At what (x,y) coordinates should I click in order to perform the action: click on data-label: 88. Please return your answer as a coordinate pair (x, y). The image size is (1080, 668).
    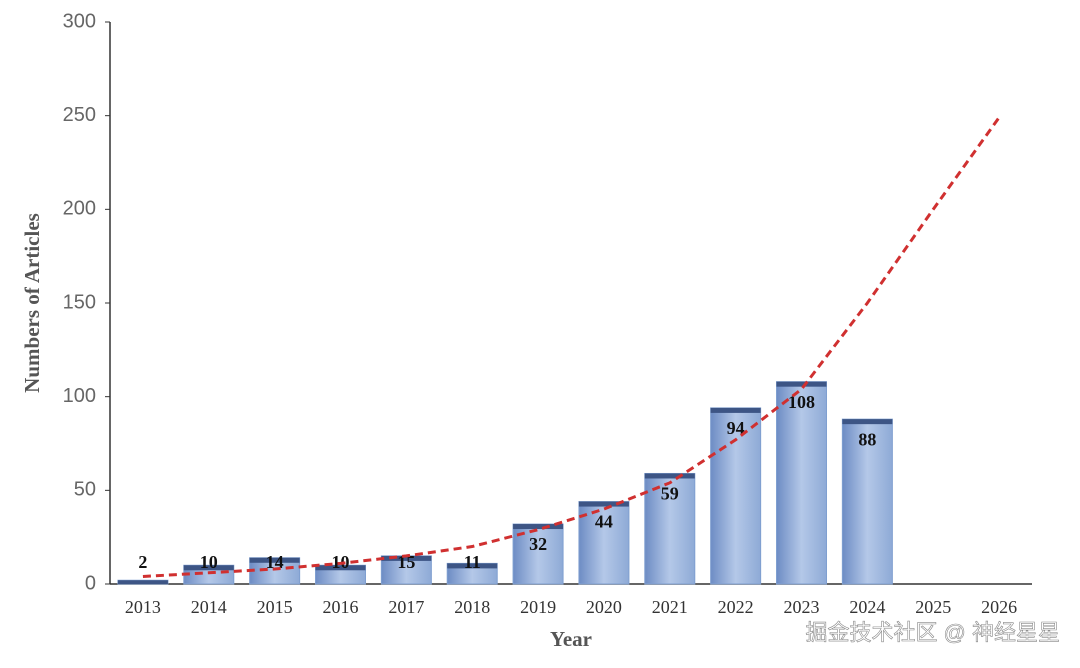
    Looking at the image, I should click on (867, 439).